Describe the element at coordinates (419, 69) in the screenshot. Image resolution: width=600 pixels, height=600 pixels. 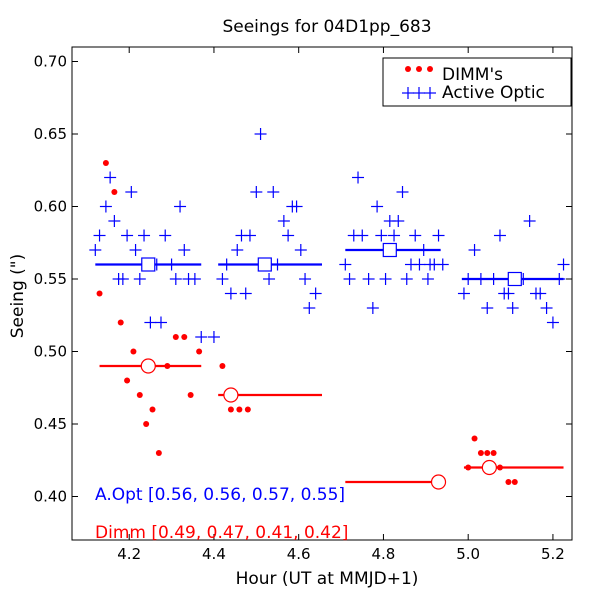
I see `legend-dimm-marker` at that location.